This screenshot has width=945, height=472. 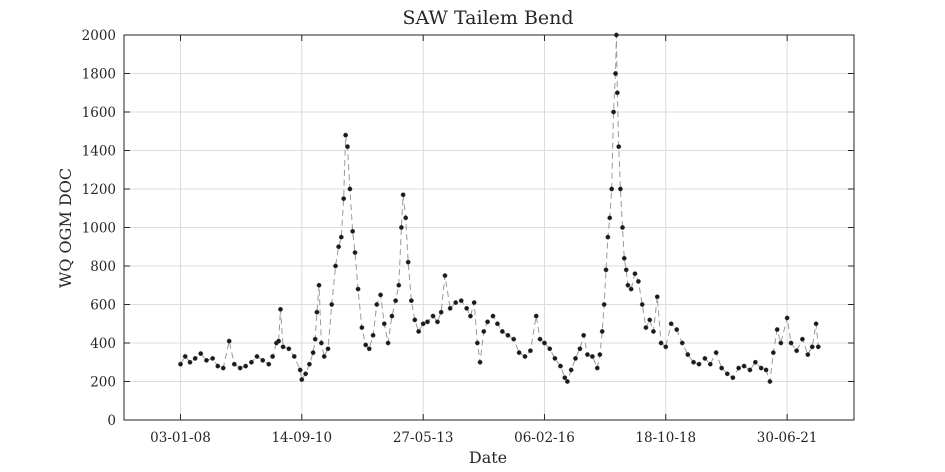 I want to click on y-tick-label: 1000, so click(x=99, y=229).